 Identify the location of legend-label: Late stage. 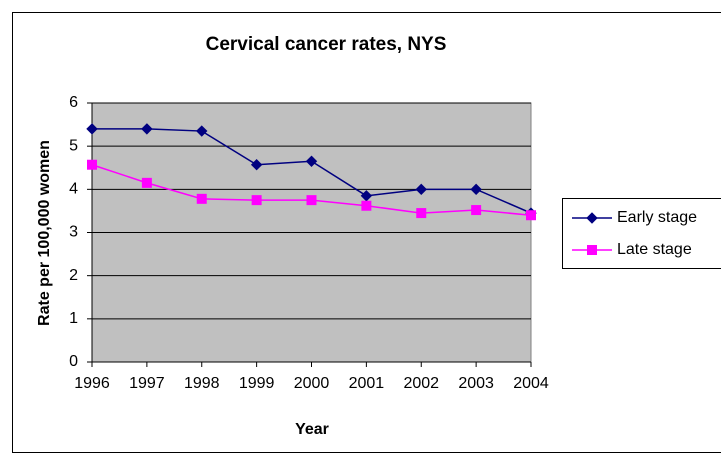
(654, 249).